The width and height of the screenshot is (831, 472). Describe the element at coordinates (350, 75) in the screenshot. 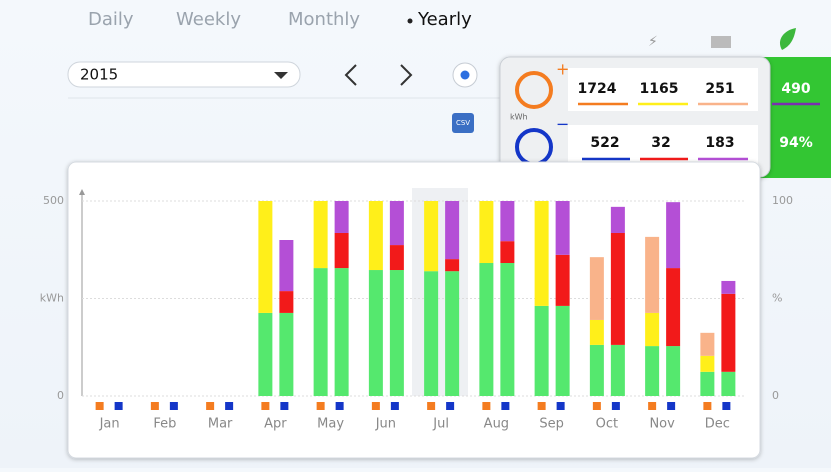

I see `prev-button` at that location.